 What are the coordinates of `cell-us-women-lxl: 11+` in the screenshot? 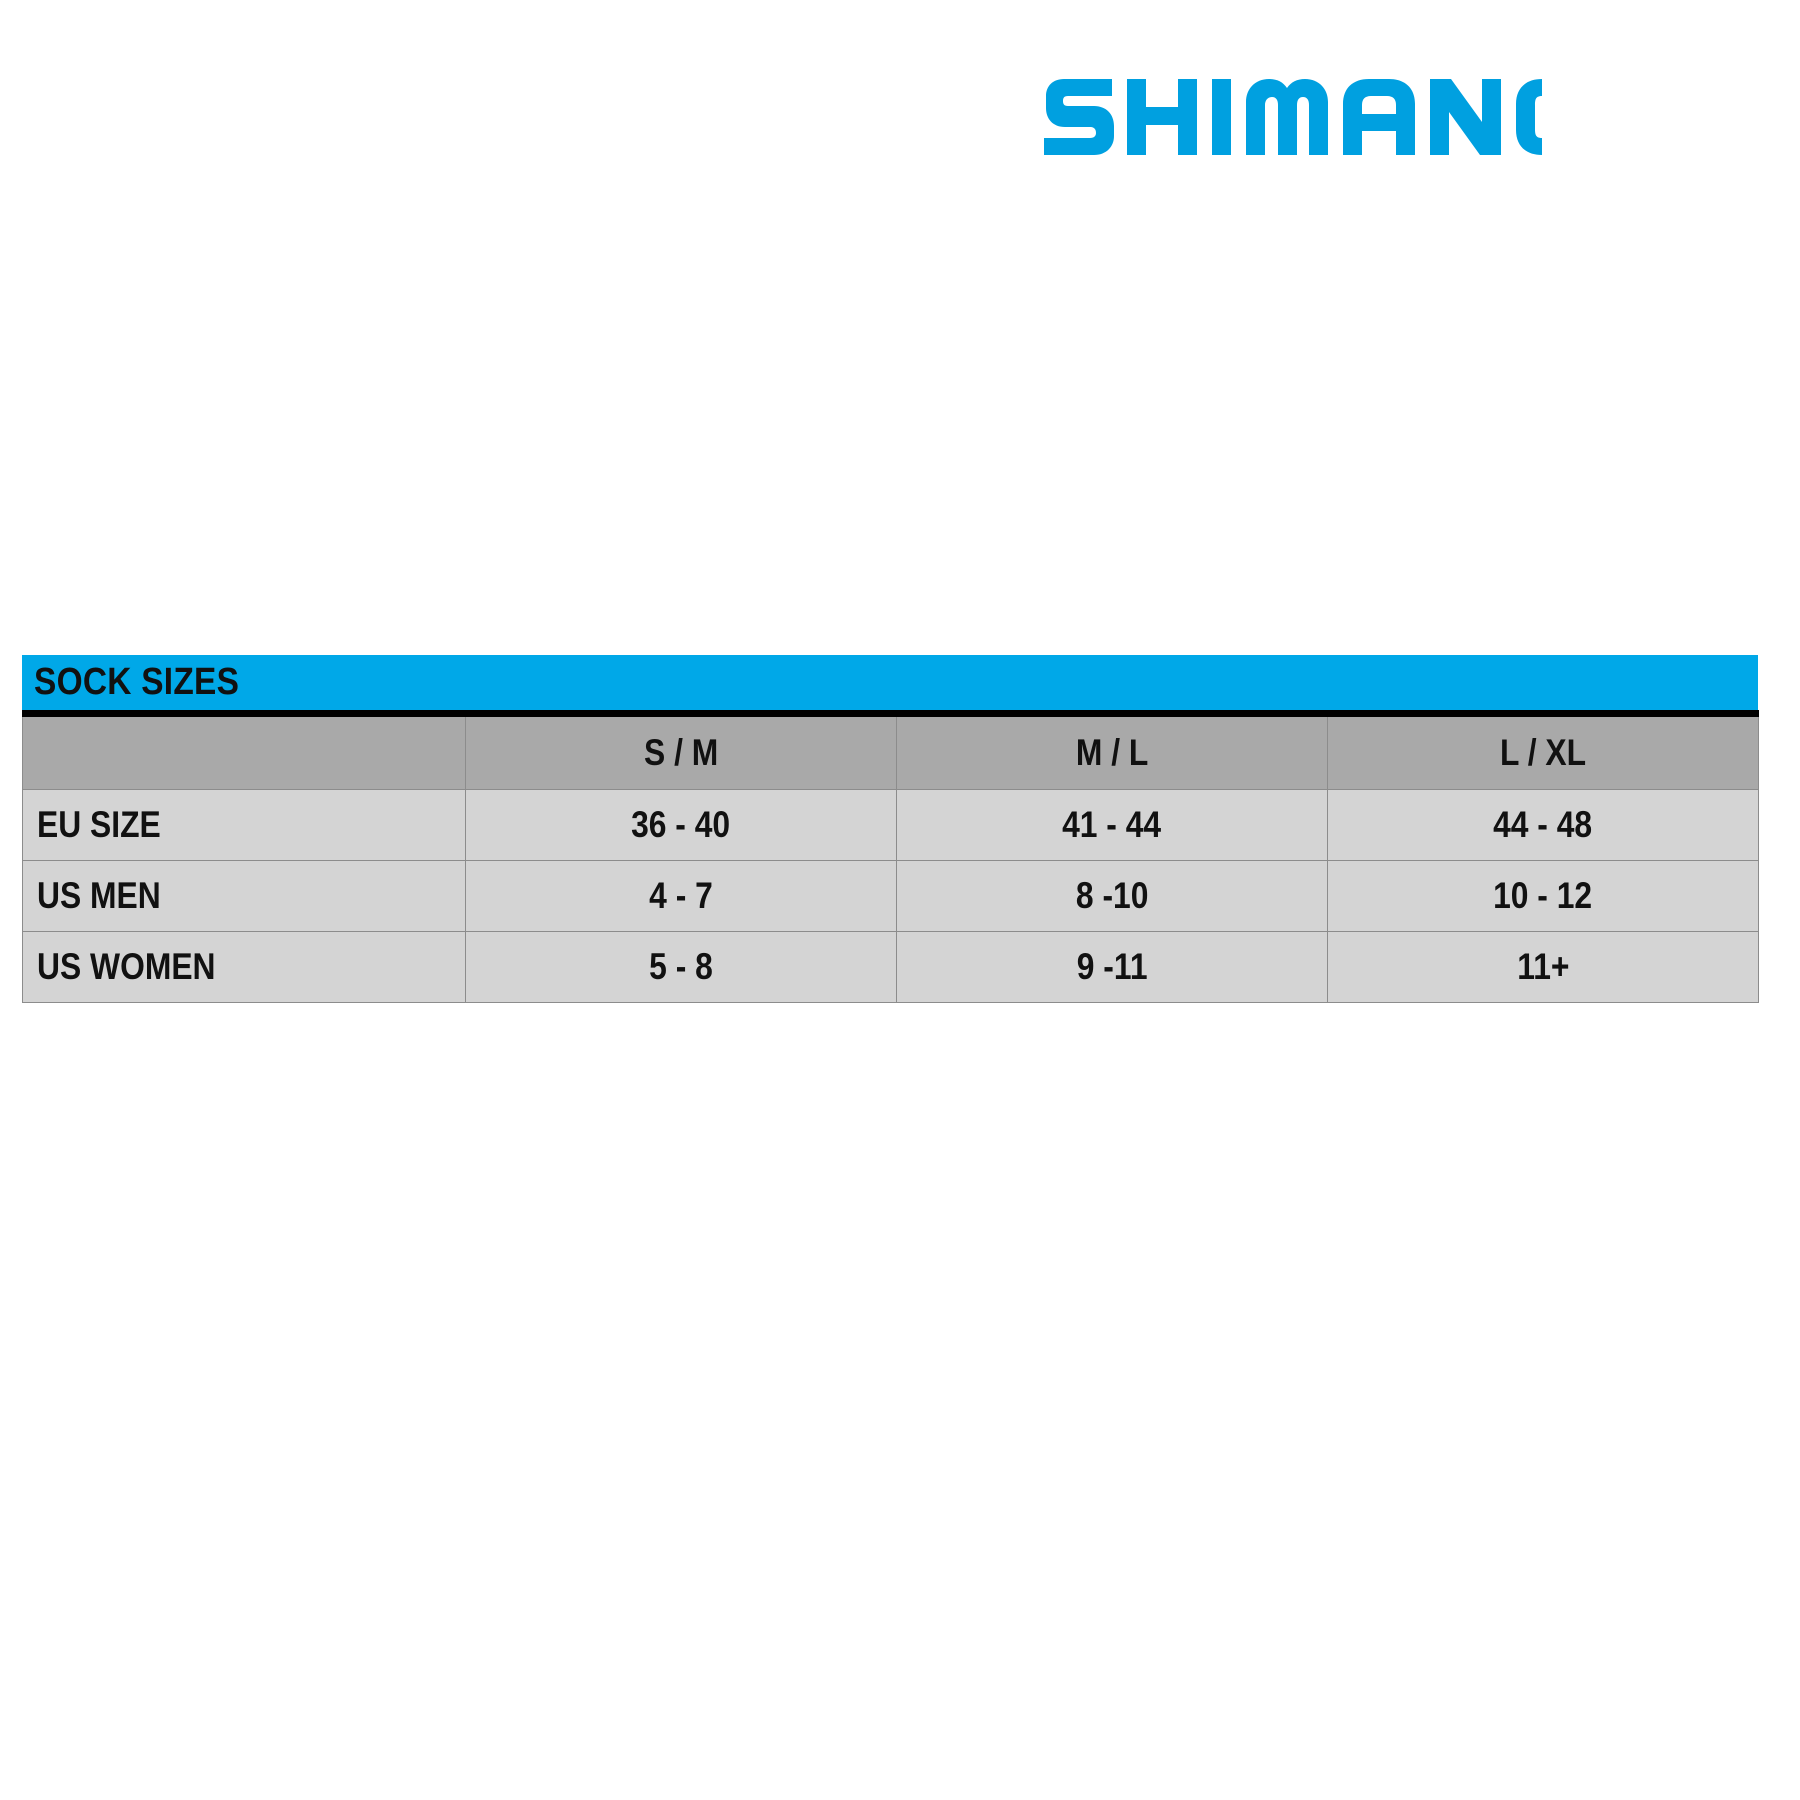 It's located at (1543, 967).